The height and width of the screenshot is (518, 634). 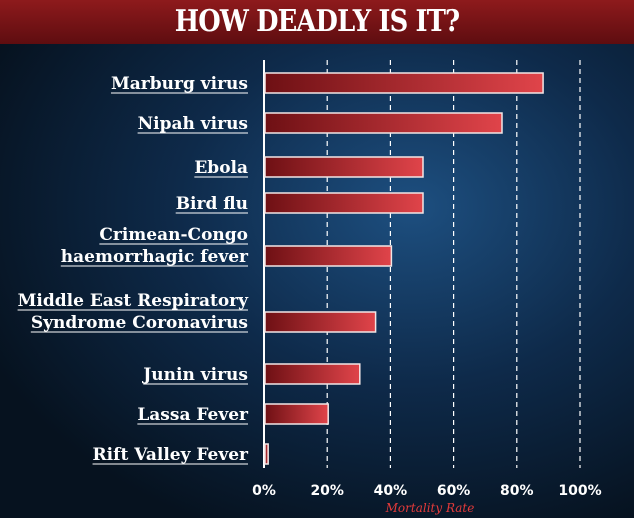 I want to click on category-label: Marburg virus, so click(x=179, y=84).